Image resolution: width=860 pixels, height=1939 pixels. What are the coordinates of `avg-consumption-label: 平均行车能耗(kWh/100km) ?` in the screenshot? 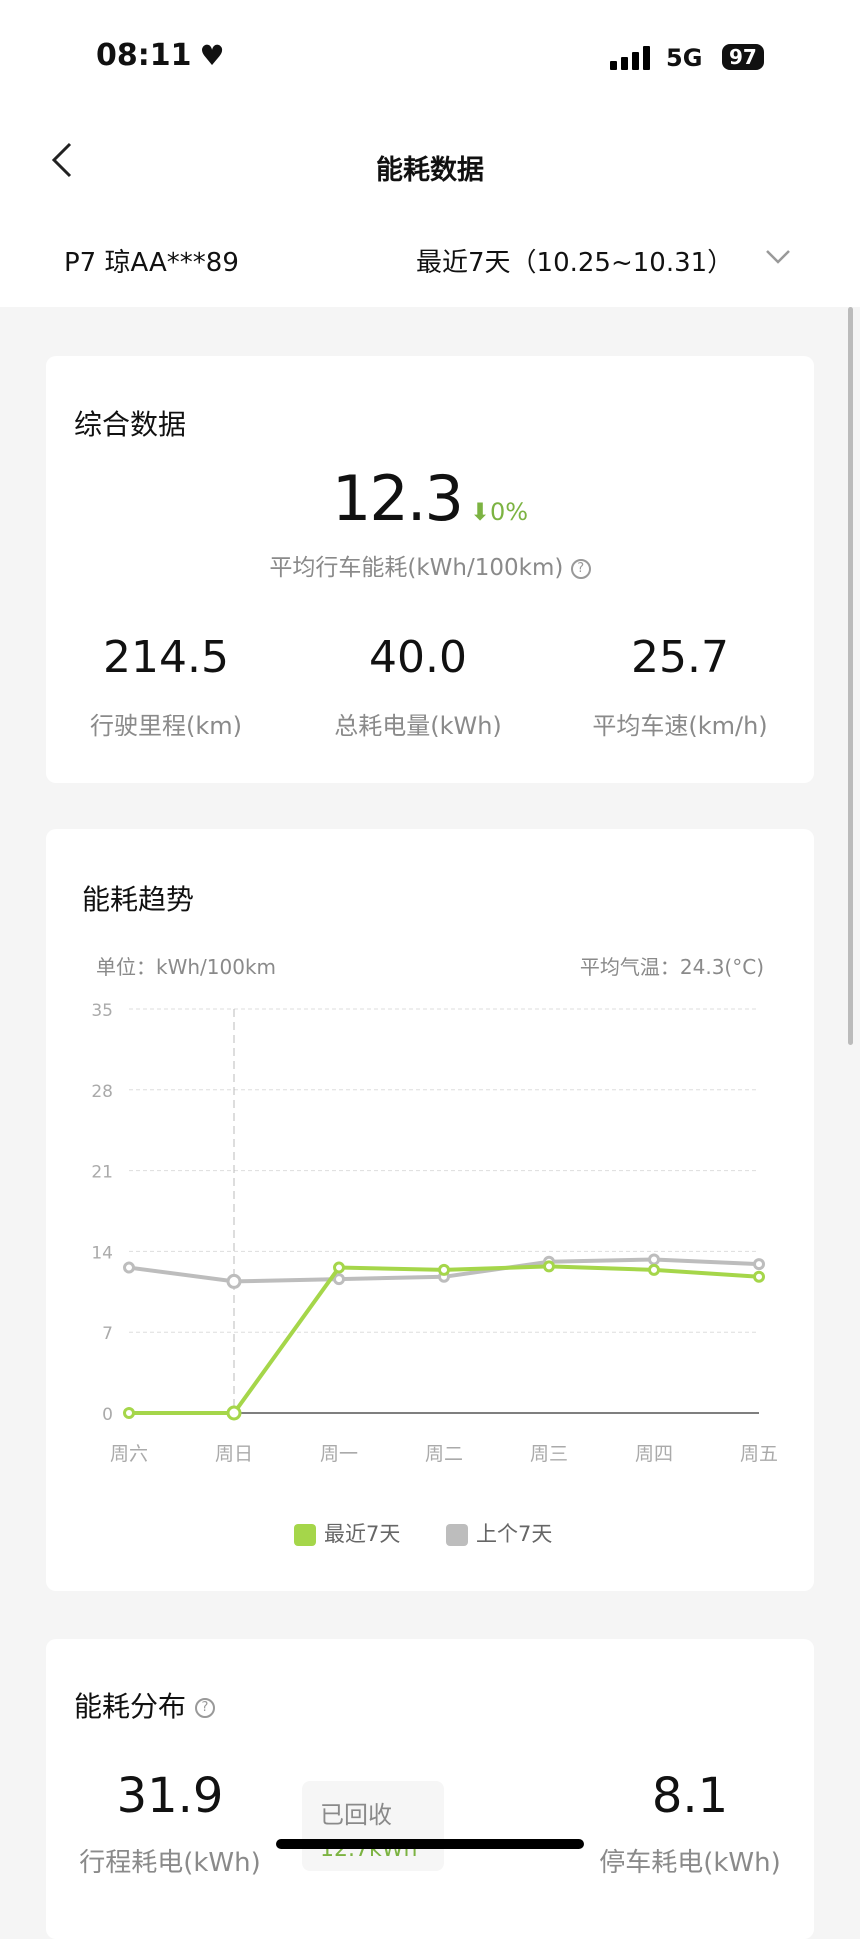 It's located at (430, 565).